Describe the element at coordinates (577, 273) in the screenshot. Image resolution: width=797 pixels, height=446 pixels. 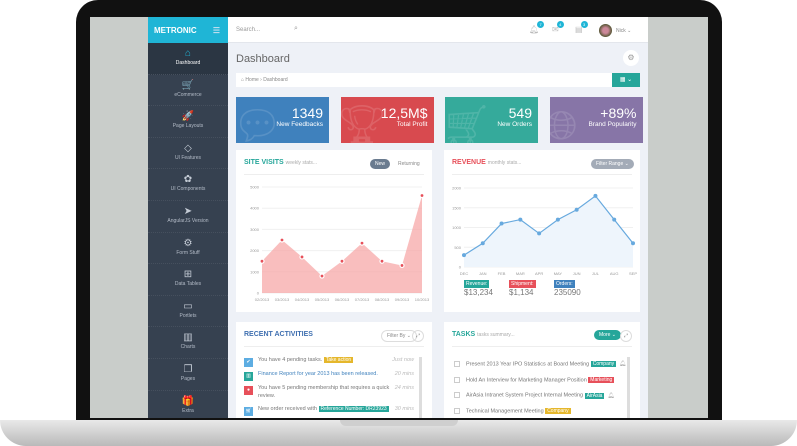
I see `x-tick-label: JUN` at that location.